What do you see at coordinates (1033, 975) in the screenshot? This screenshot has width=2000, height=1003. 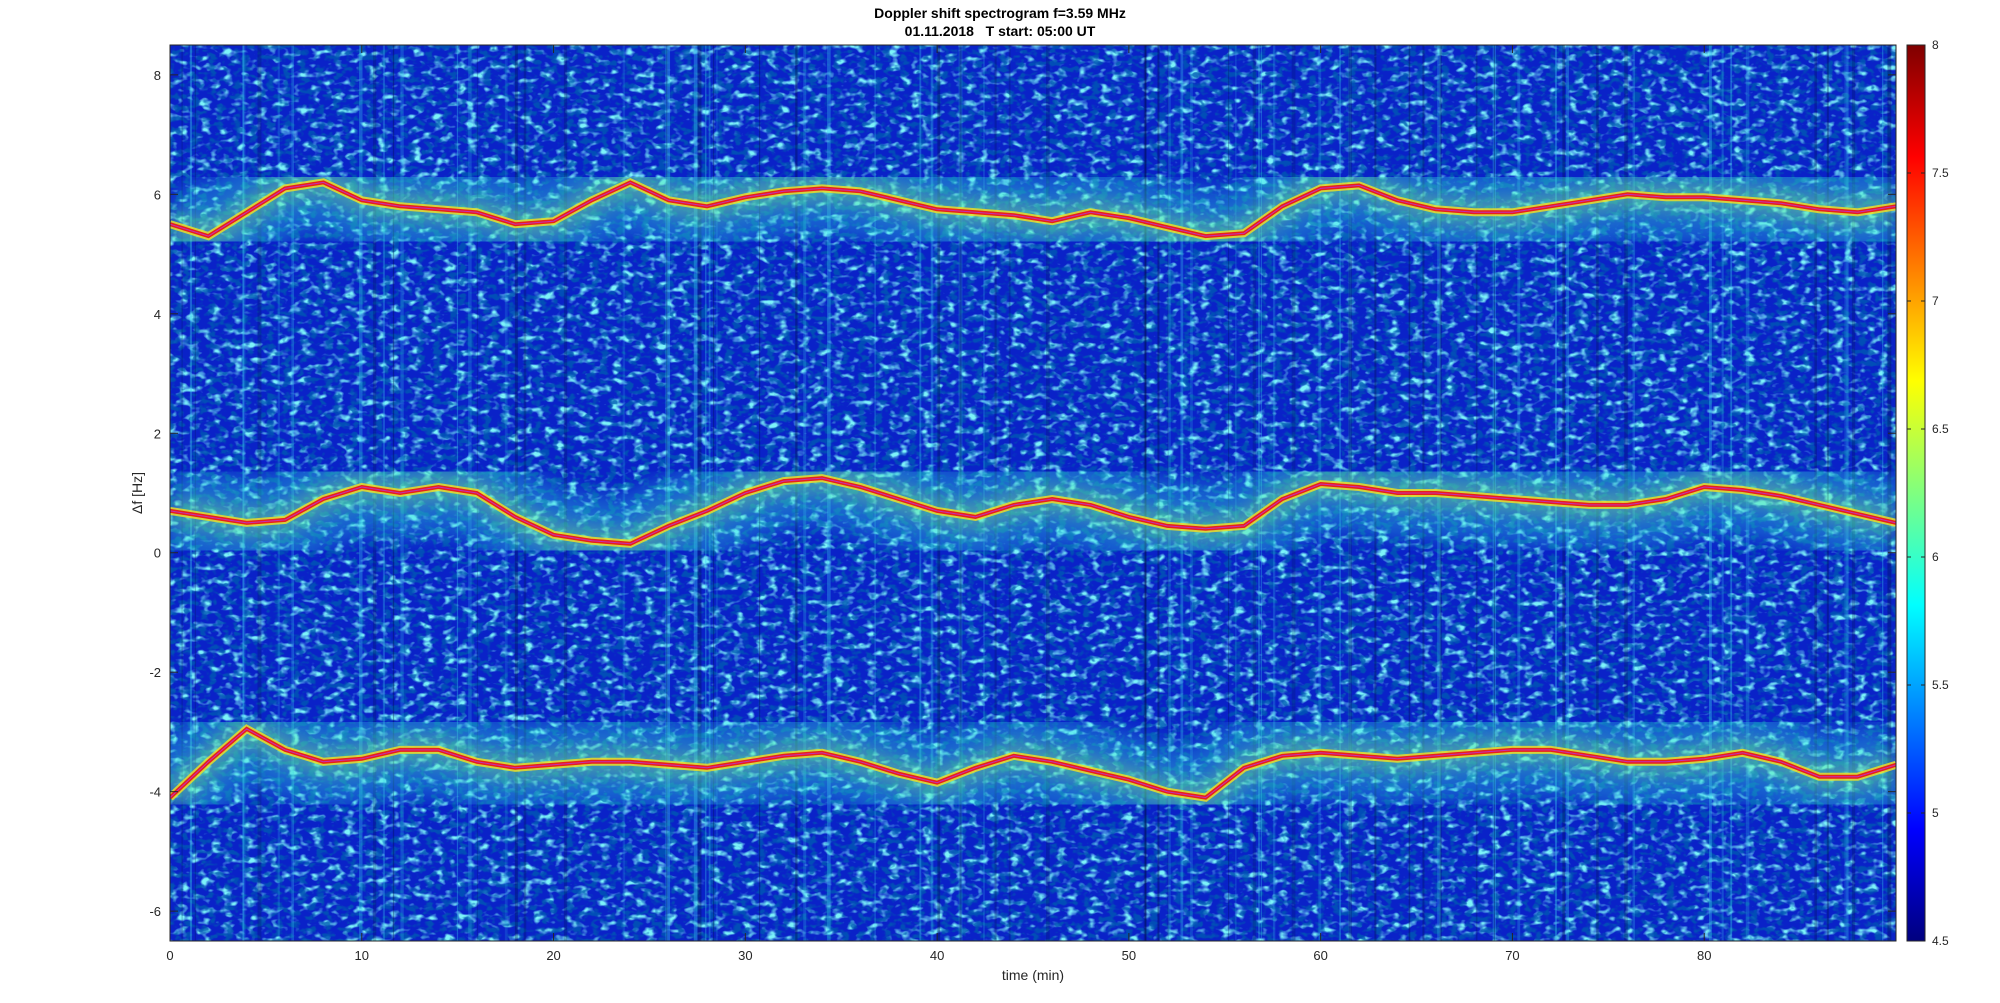 I see `x-axis-label: time (min)` at bounding box center [1033, 975].